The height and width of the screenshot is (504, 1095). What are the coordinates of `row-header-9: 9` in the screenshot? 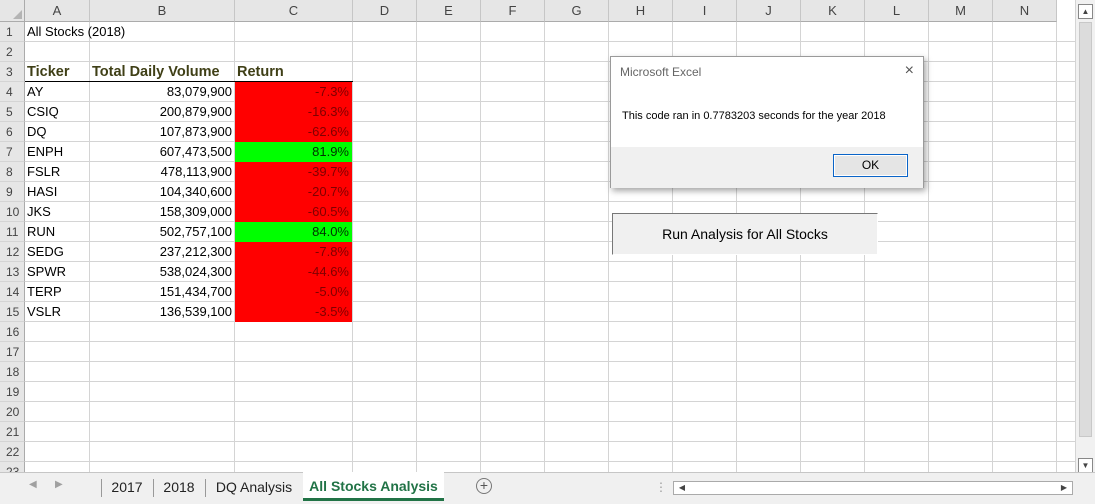 It's located at (12, 192).